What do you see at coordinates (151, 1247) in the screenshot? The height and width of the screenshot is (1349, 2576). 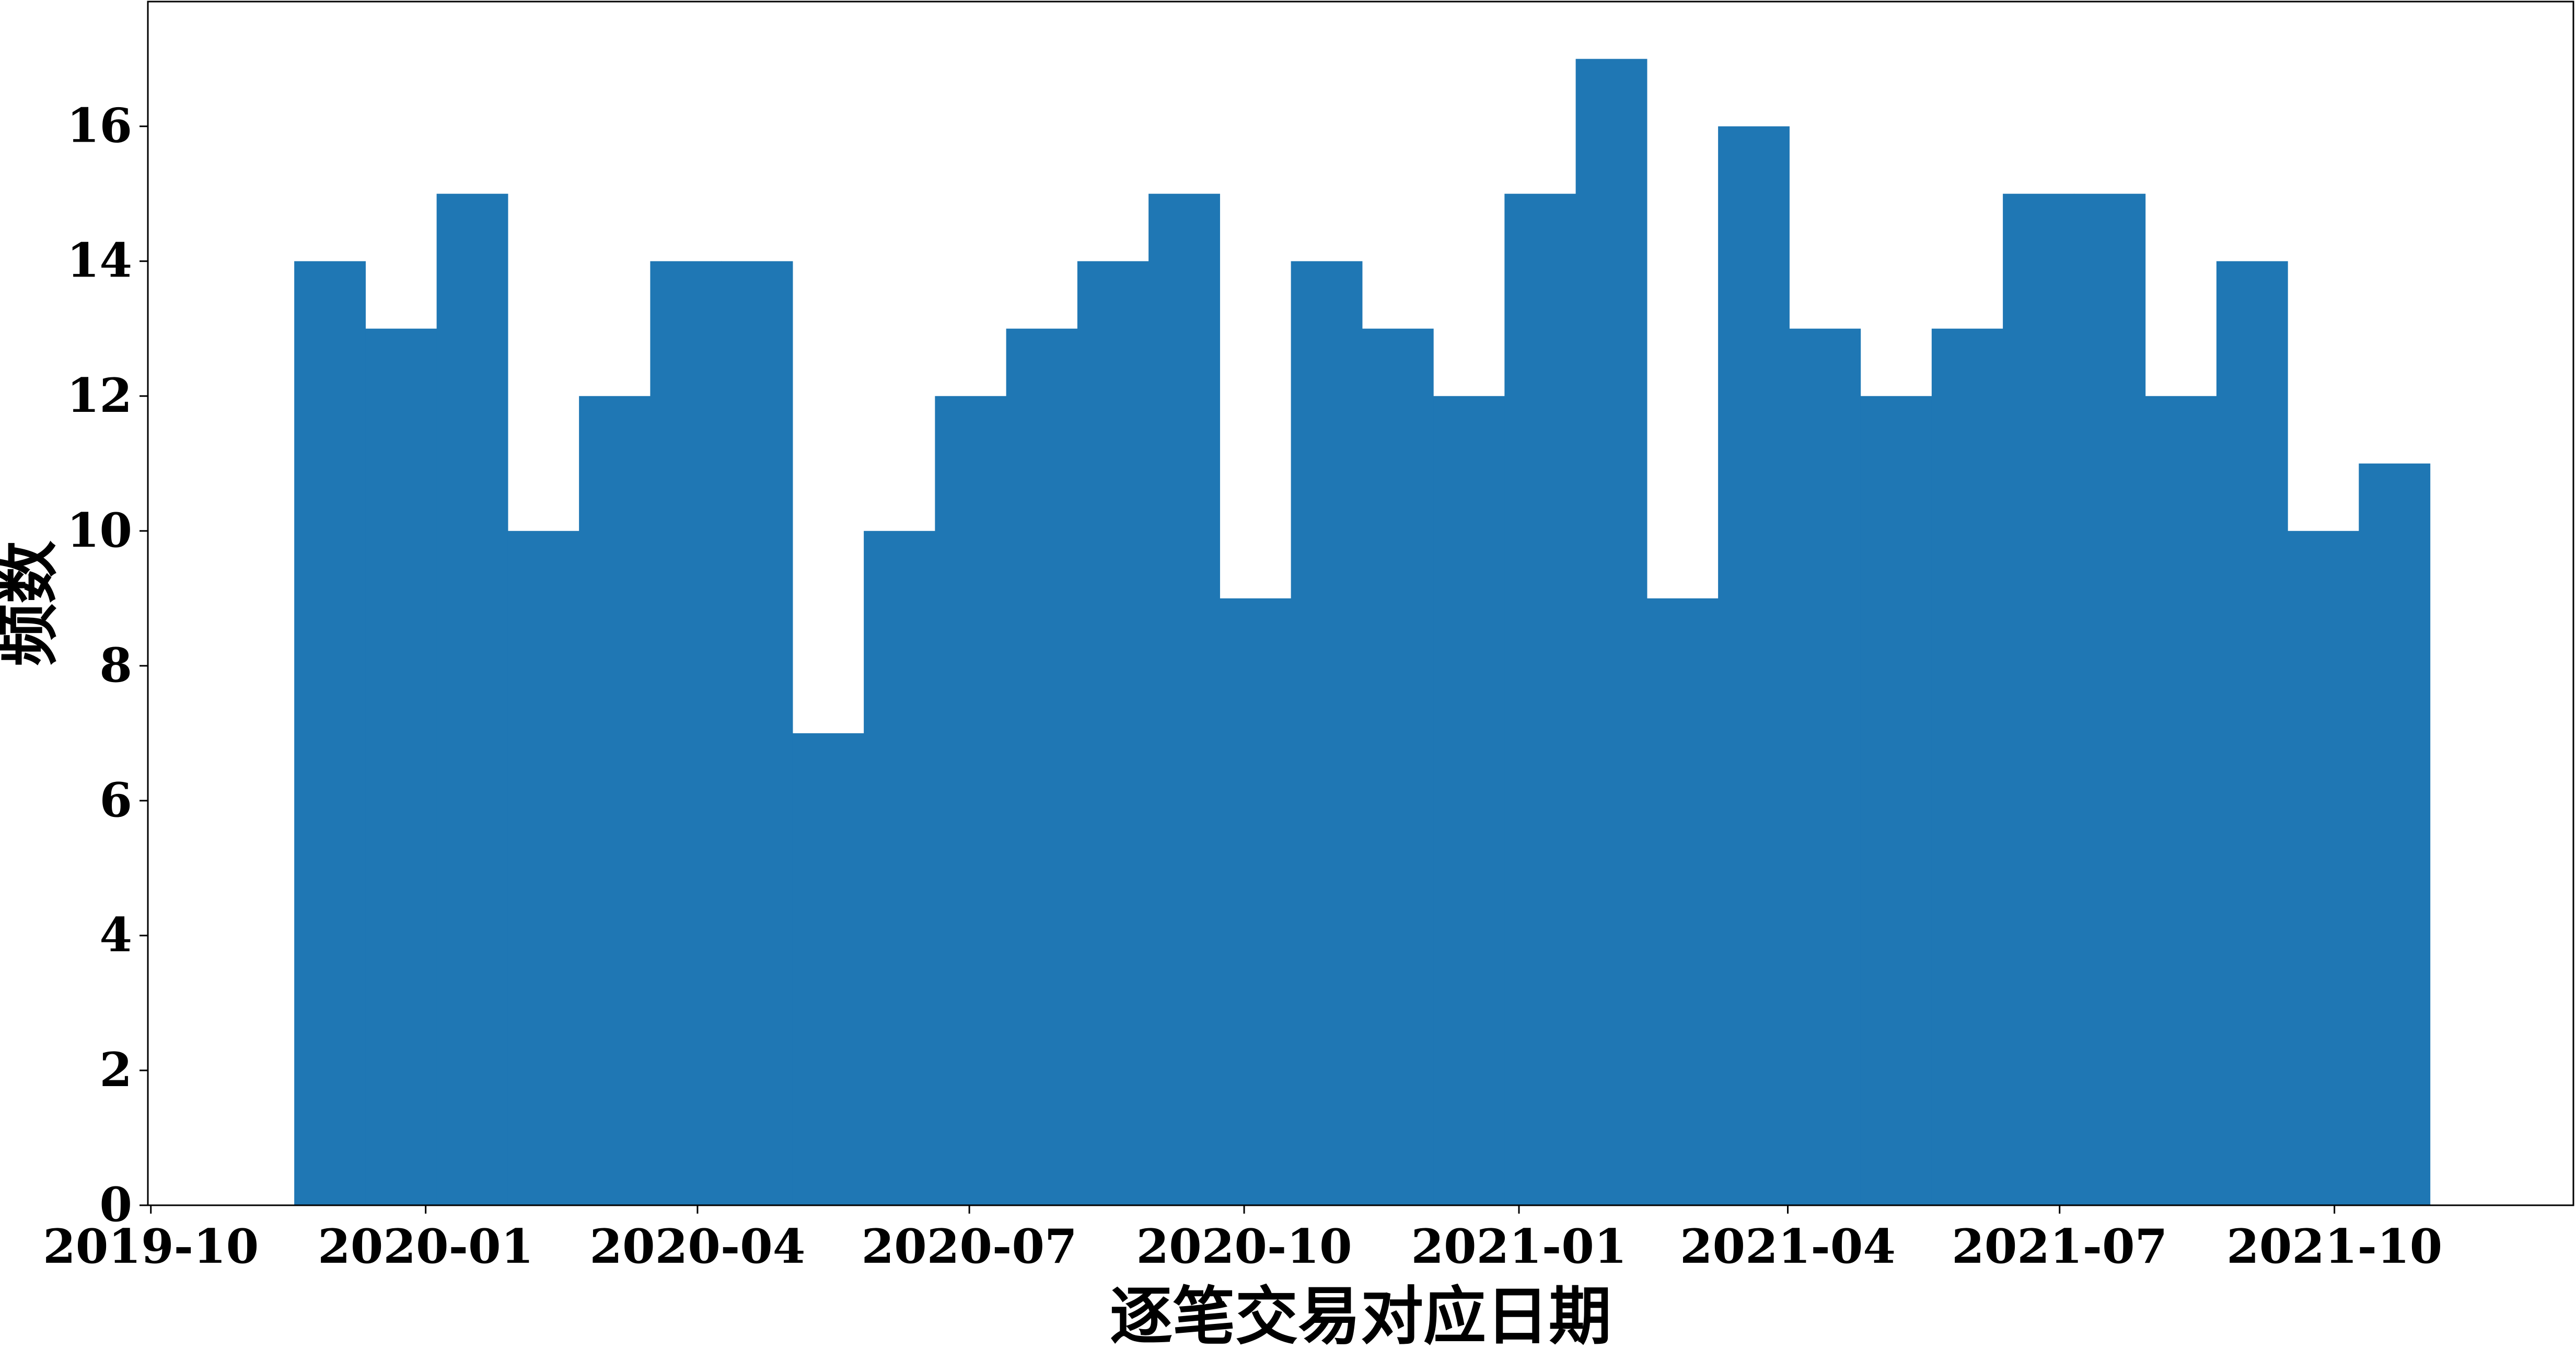 I see `x-tick-label: 2019-10` at bounding box center [151, 1247].